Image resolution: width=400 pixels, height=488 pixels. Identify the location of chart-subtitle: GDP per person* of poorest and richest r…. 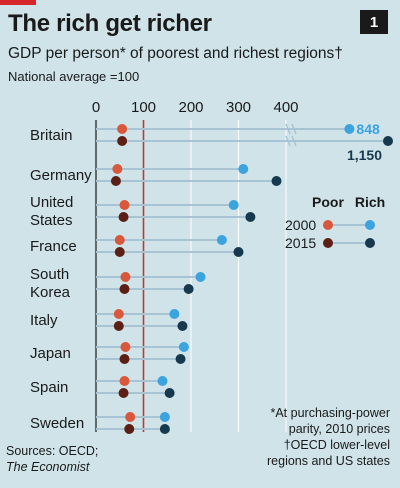
(175, 53).